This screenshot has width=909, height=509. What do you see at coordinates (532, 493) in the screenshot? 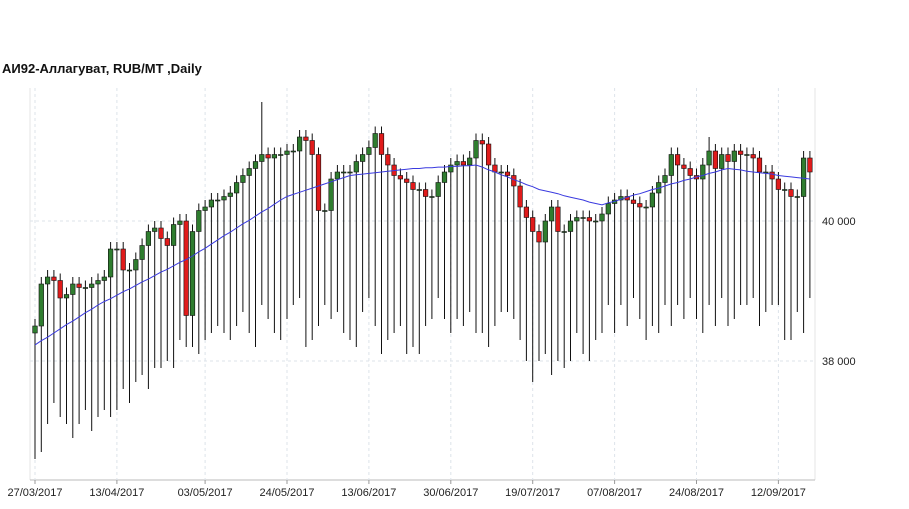
I see `x-tick-label: 19/07/2017` at bounding box center [532, 493].